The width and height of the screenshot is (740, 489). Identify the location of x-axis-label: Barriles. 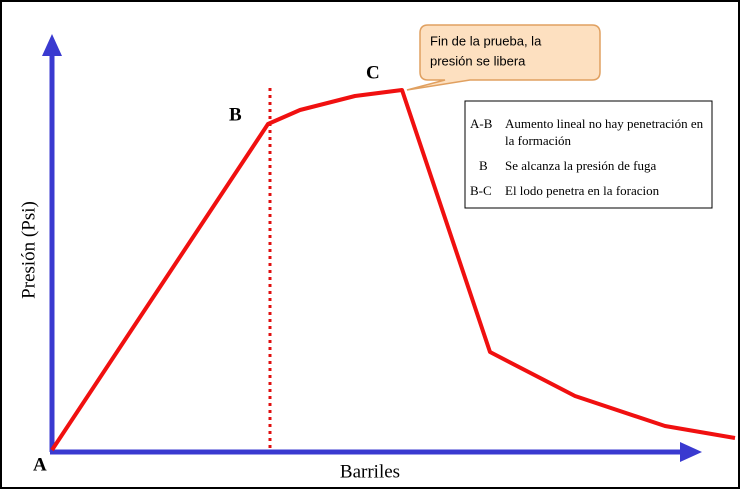
(370, 471).